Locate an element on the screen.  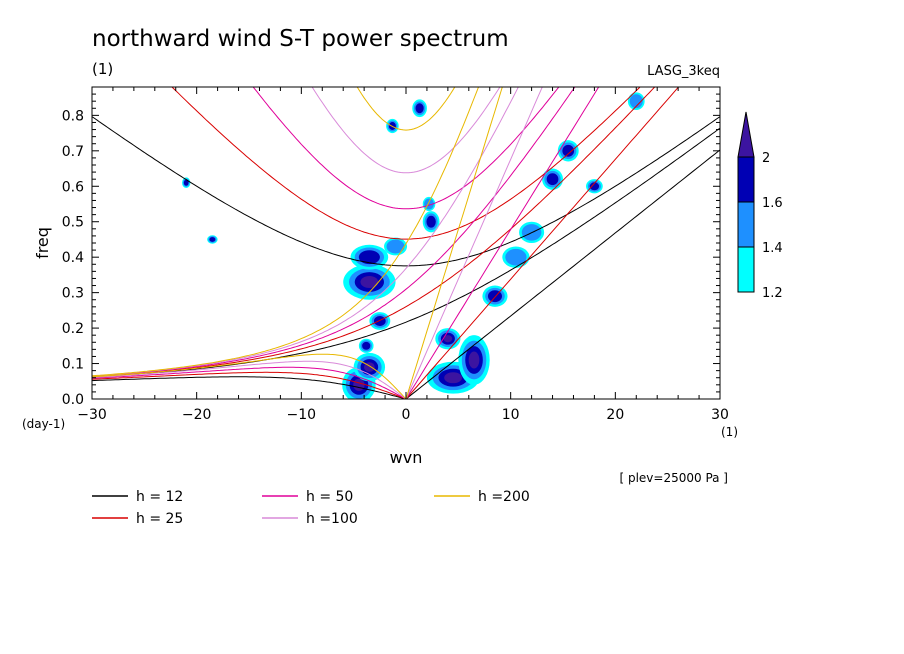
colorbar-label: 1.2 is located at coordinates (772, 293).